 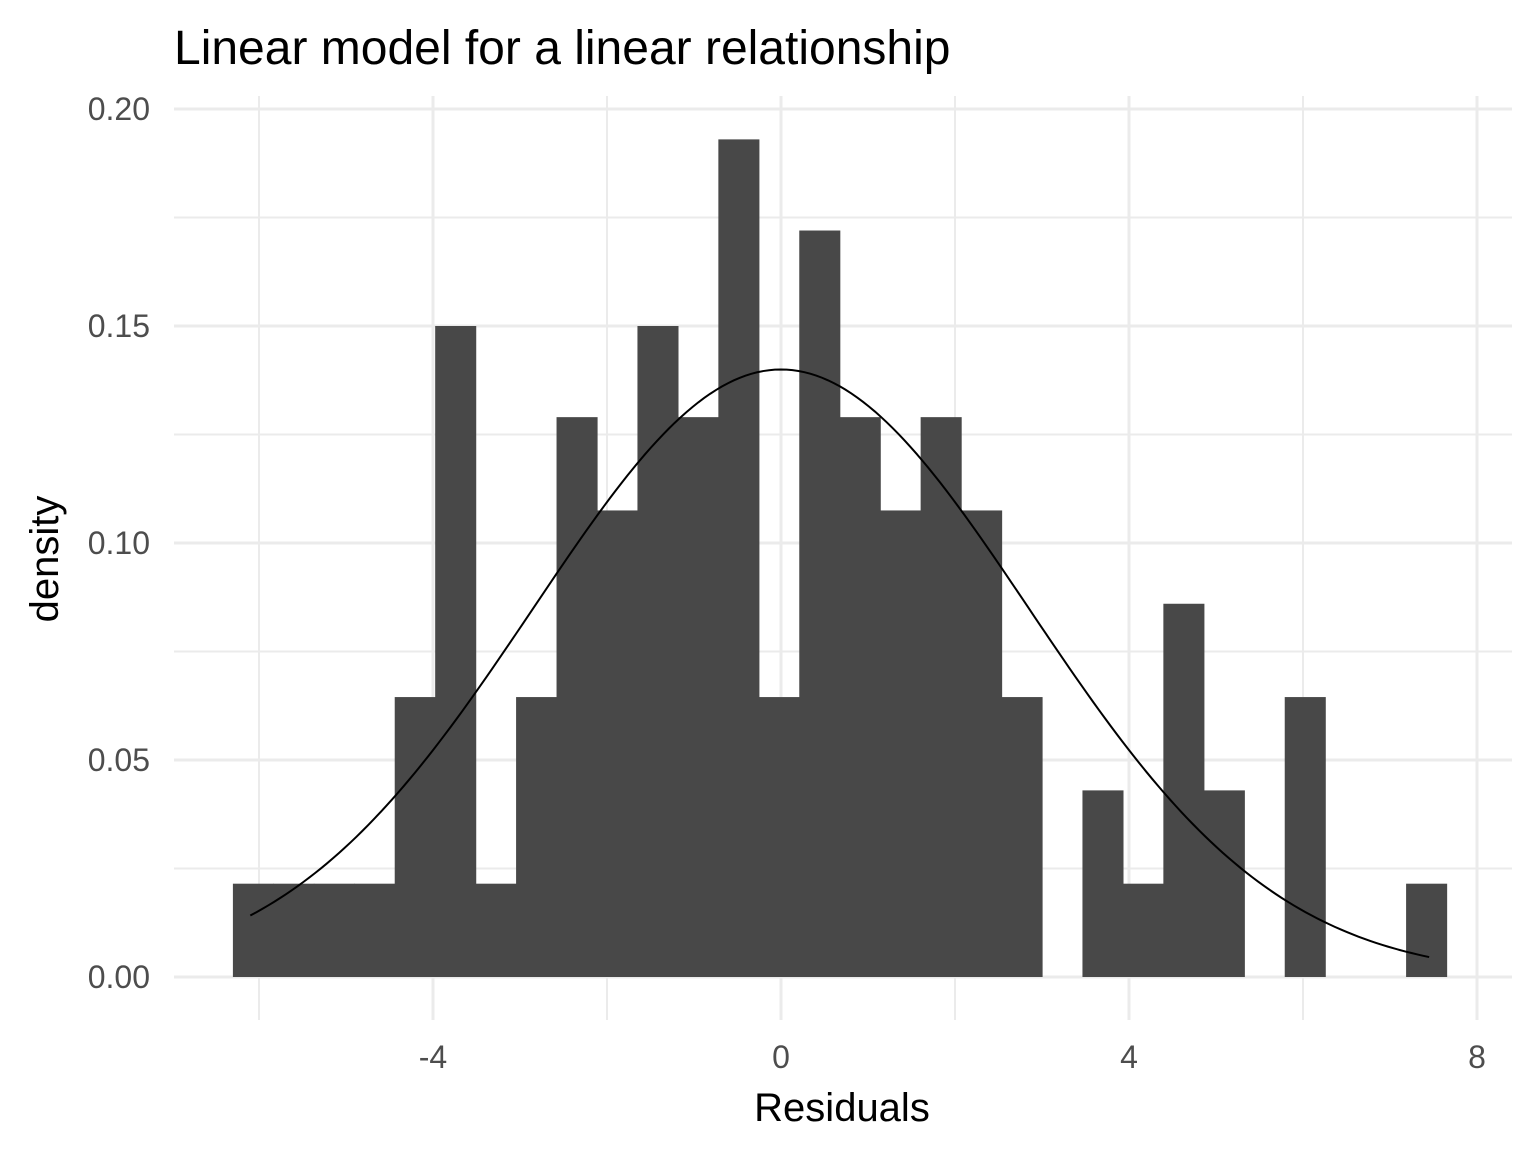 What do you see at coordinates (119, 977) in the screenshot?
I see `y-tick-label: 0.00` at bounding box center [119, 977].